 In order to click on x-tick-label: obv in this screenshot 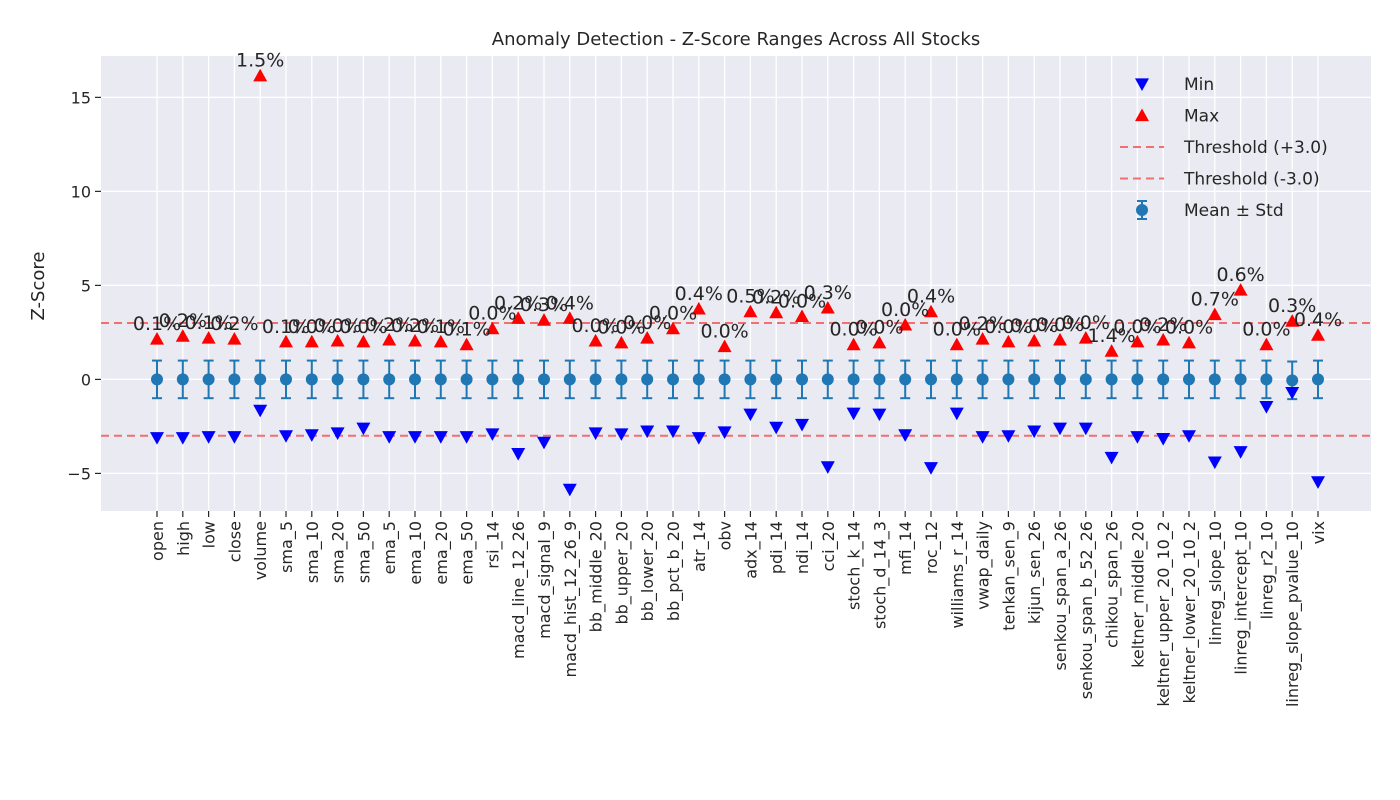, I will do `click(725, 535)`.